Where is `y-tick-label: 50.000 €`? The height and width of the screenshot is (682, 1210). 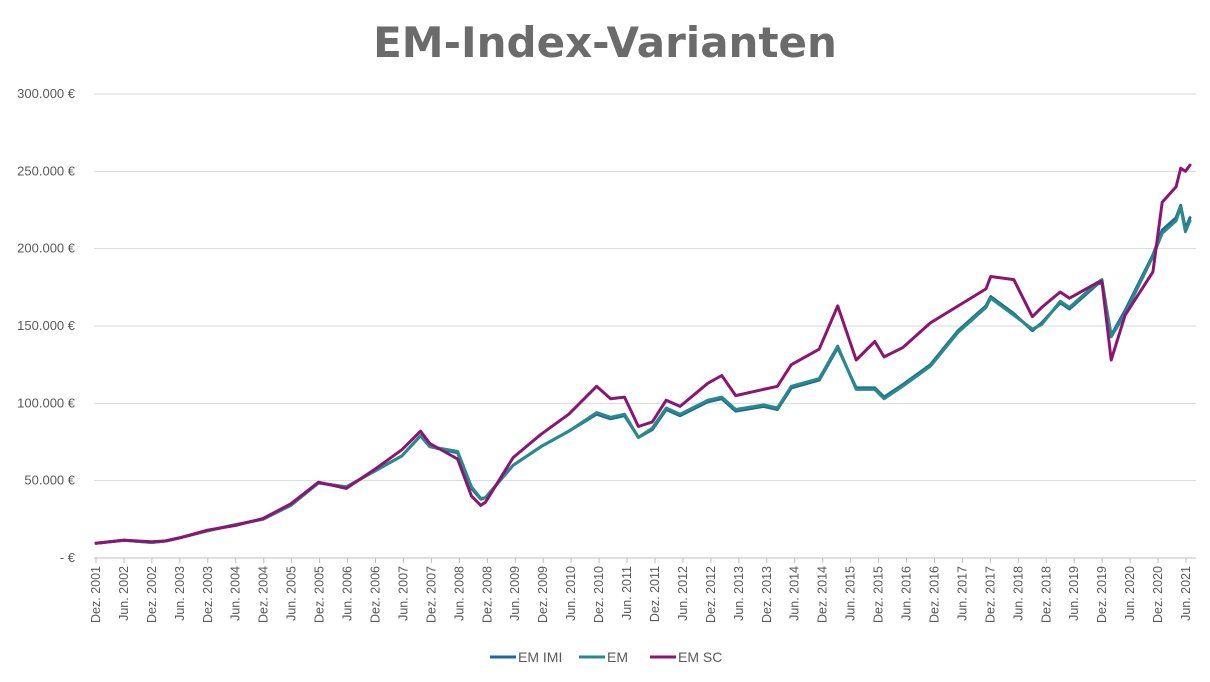 y-tick-label: 50.000 € is located at coordinates (49, 480).